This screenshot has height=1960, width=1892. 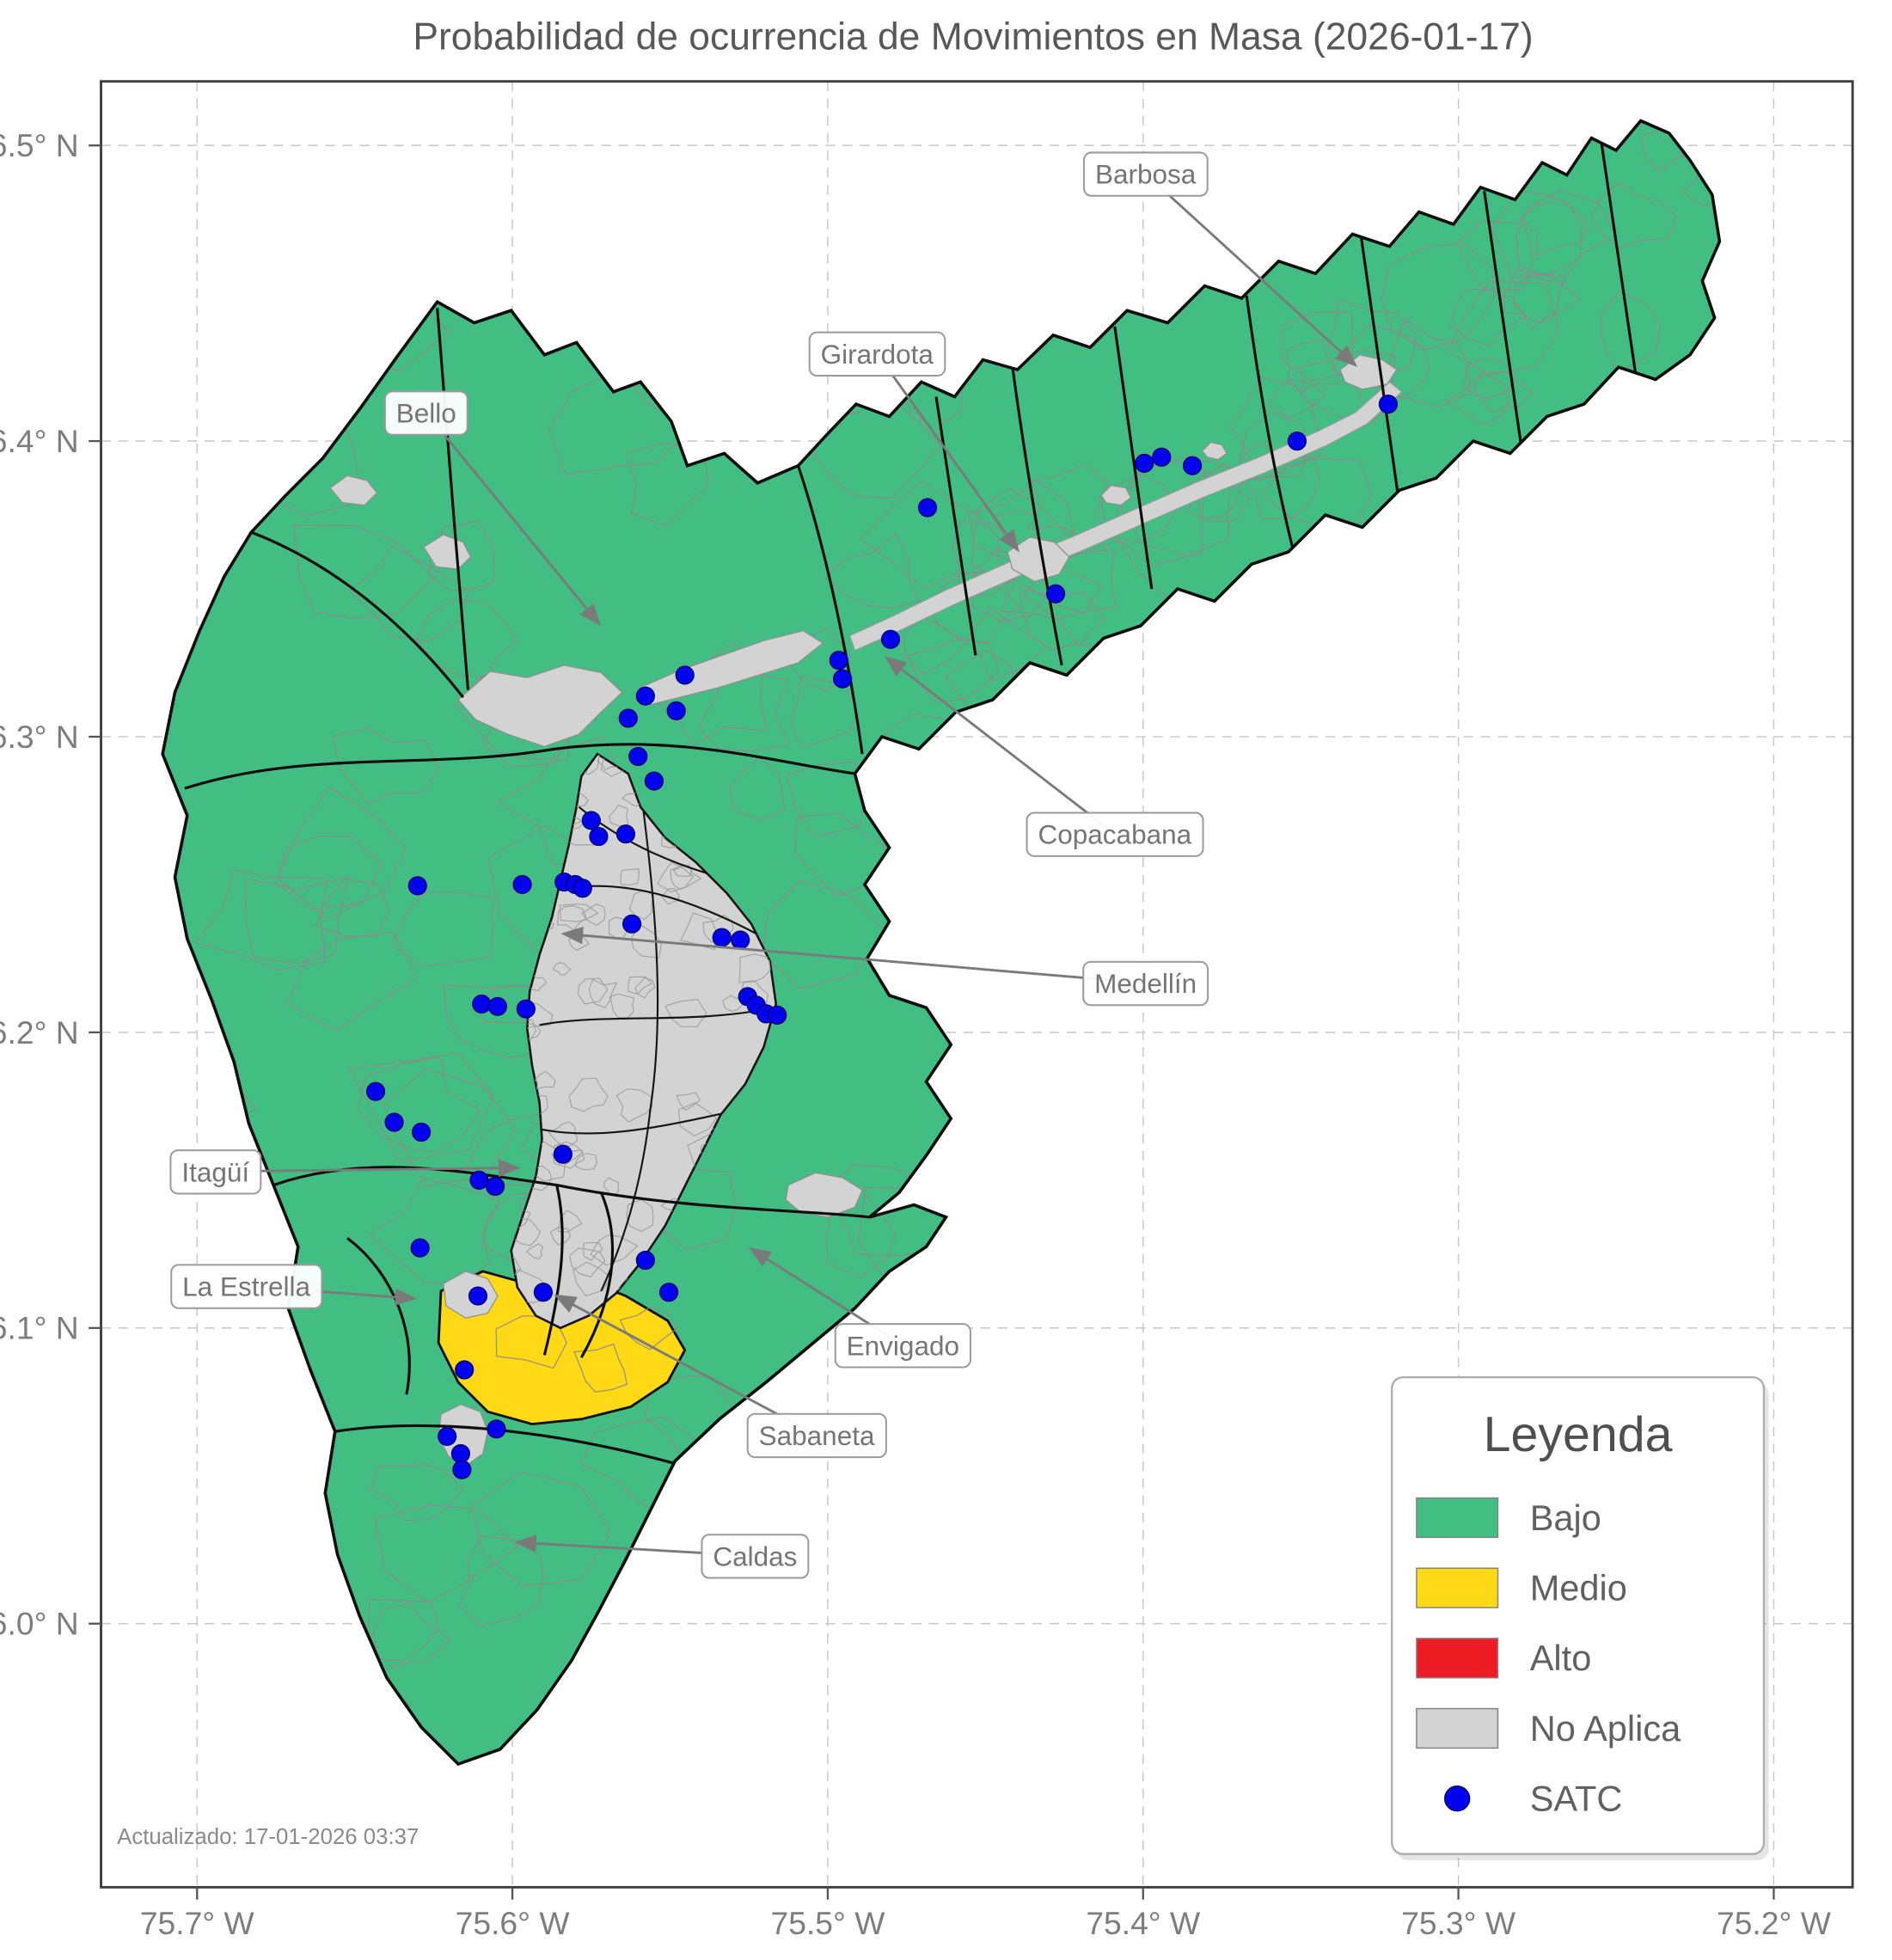 What do you see at coordinates (817, 1435) in the screenshot?
I see `annotation-label-sabaneta: Sabaneta` at bounding box center [817, 1435].